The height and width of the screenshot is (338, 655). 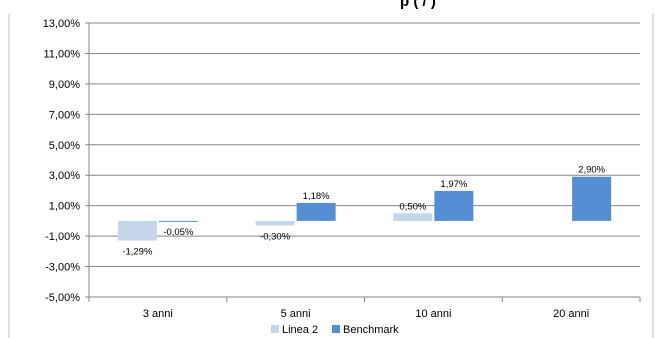 I want to click on x-tick-label: 5 anni, so click(x=296, y=314).